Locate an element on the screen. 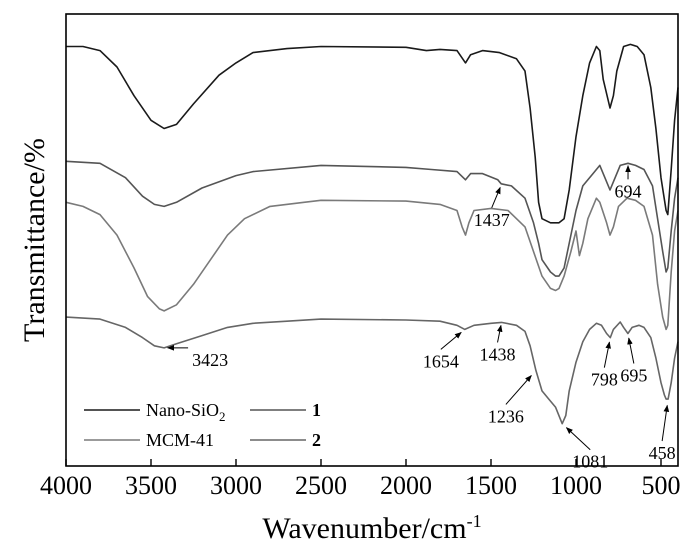  annotation-label: 1654 is located at coordinates (441, 361).